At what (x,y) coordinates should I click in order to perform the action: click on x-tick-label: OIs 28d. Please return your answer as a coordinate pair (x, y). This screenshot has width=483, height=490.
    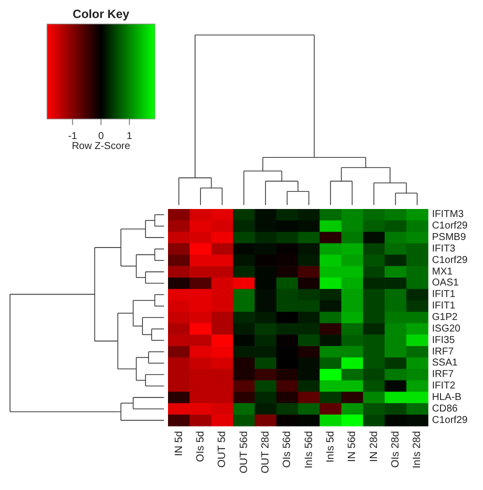
    Looking at the image, I should click on (396, 449).